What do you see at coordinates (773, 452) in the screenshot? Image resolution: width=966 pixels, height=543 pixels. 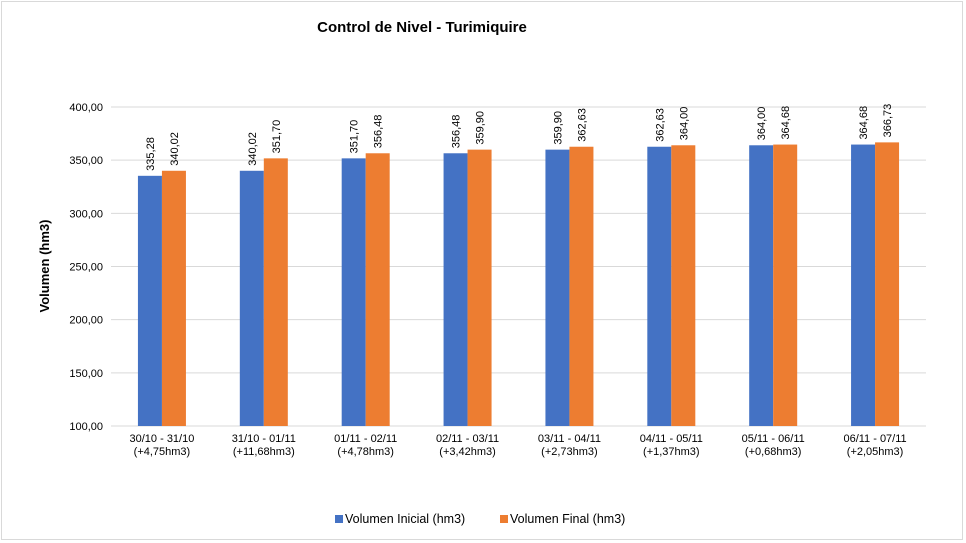 I see `x-tick-sublabel: (+0,68hm3)` at bounding box center [773, 452].